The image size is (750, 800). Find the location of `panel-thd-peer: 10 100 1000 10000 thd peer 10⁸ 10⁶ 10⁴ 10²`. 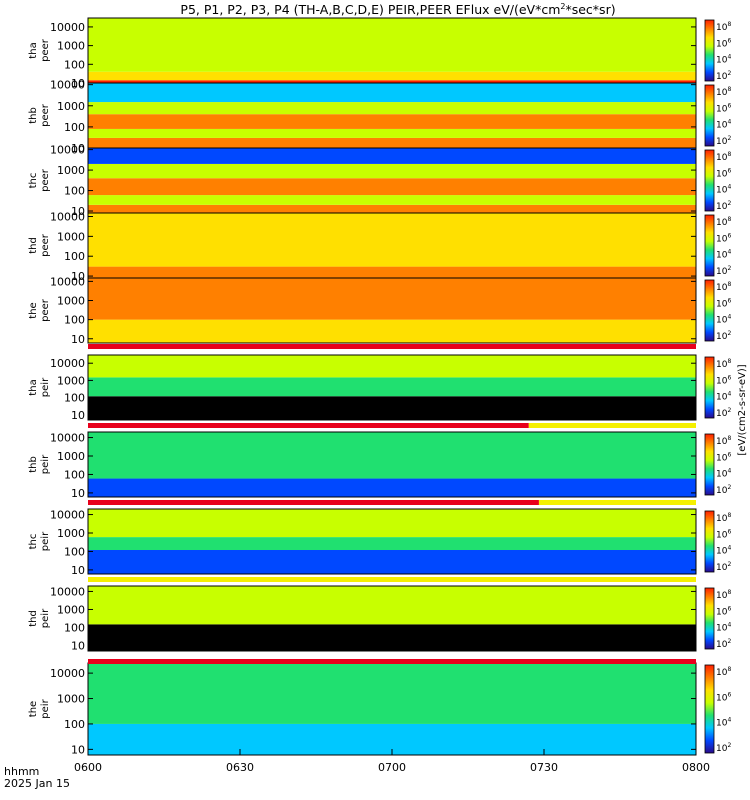

panel-thd-peer: 10 100 1000 10000 thd peer 10⁸ 10⁶ 10⁴ 10² is located at coordinates (379, 246).